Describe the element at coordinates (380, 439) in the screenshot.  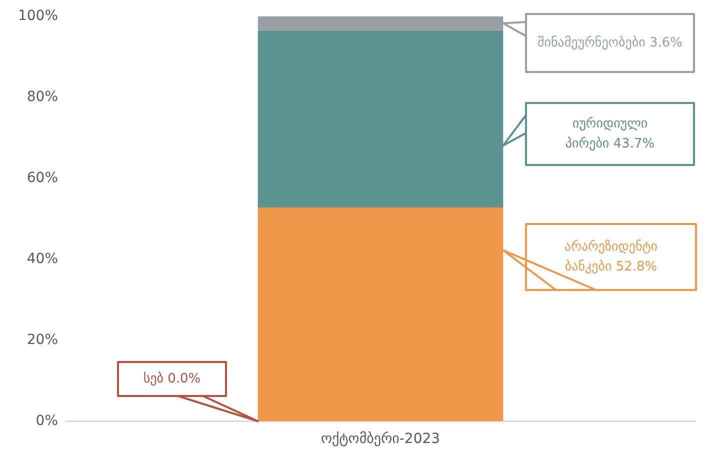
I see `x-tick-label: ოქტომბერი-2023` at that location.